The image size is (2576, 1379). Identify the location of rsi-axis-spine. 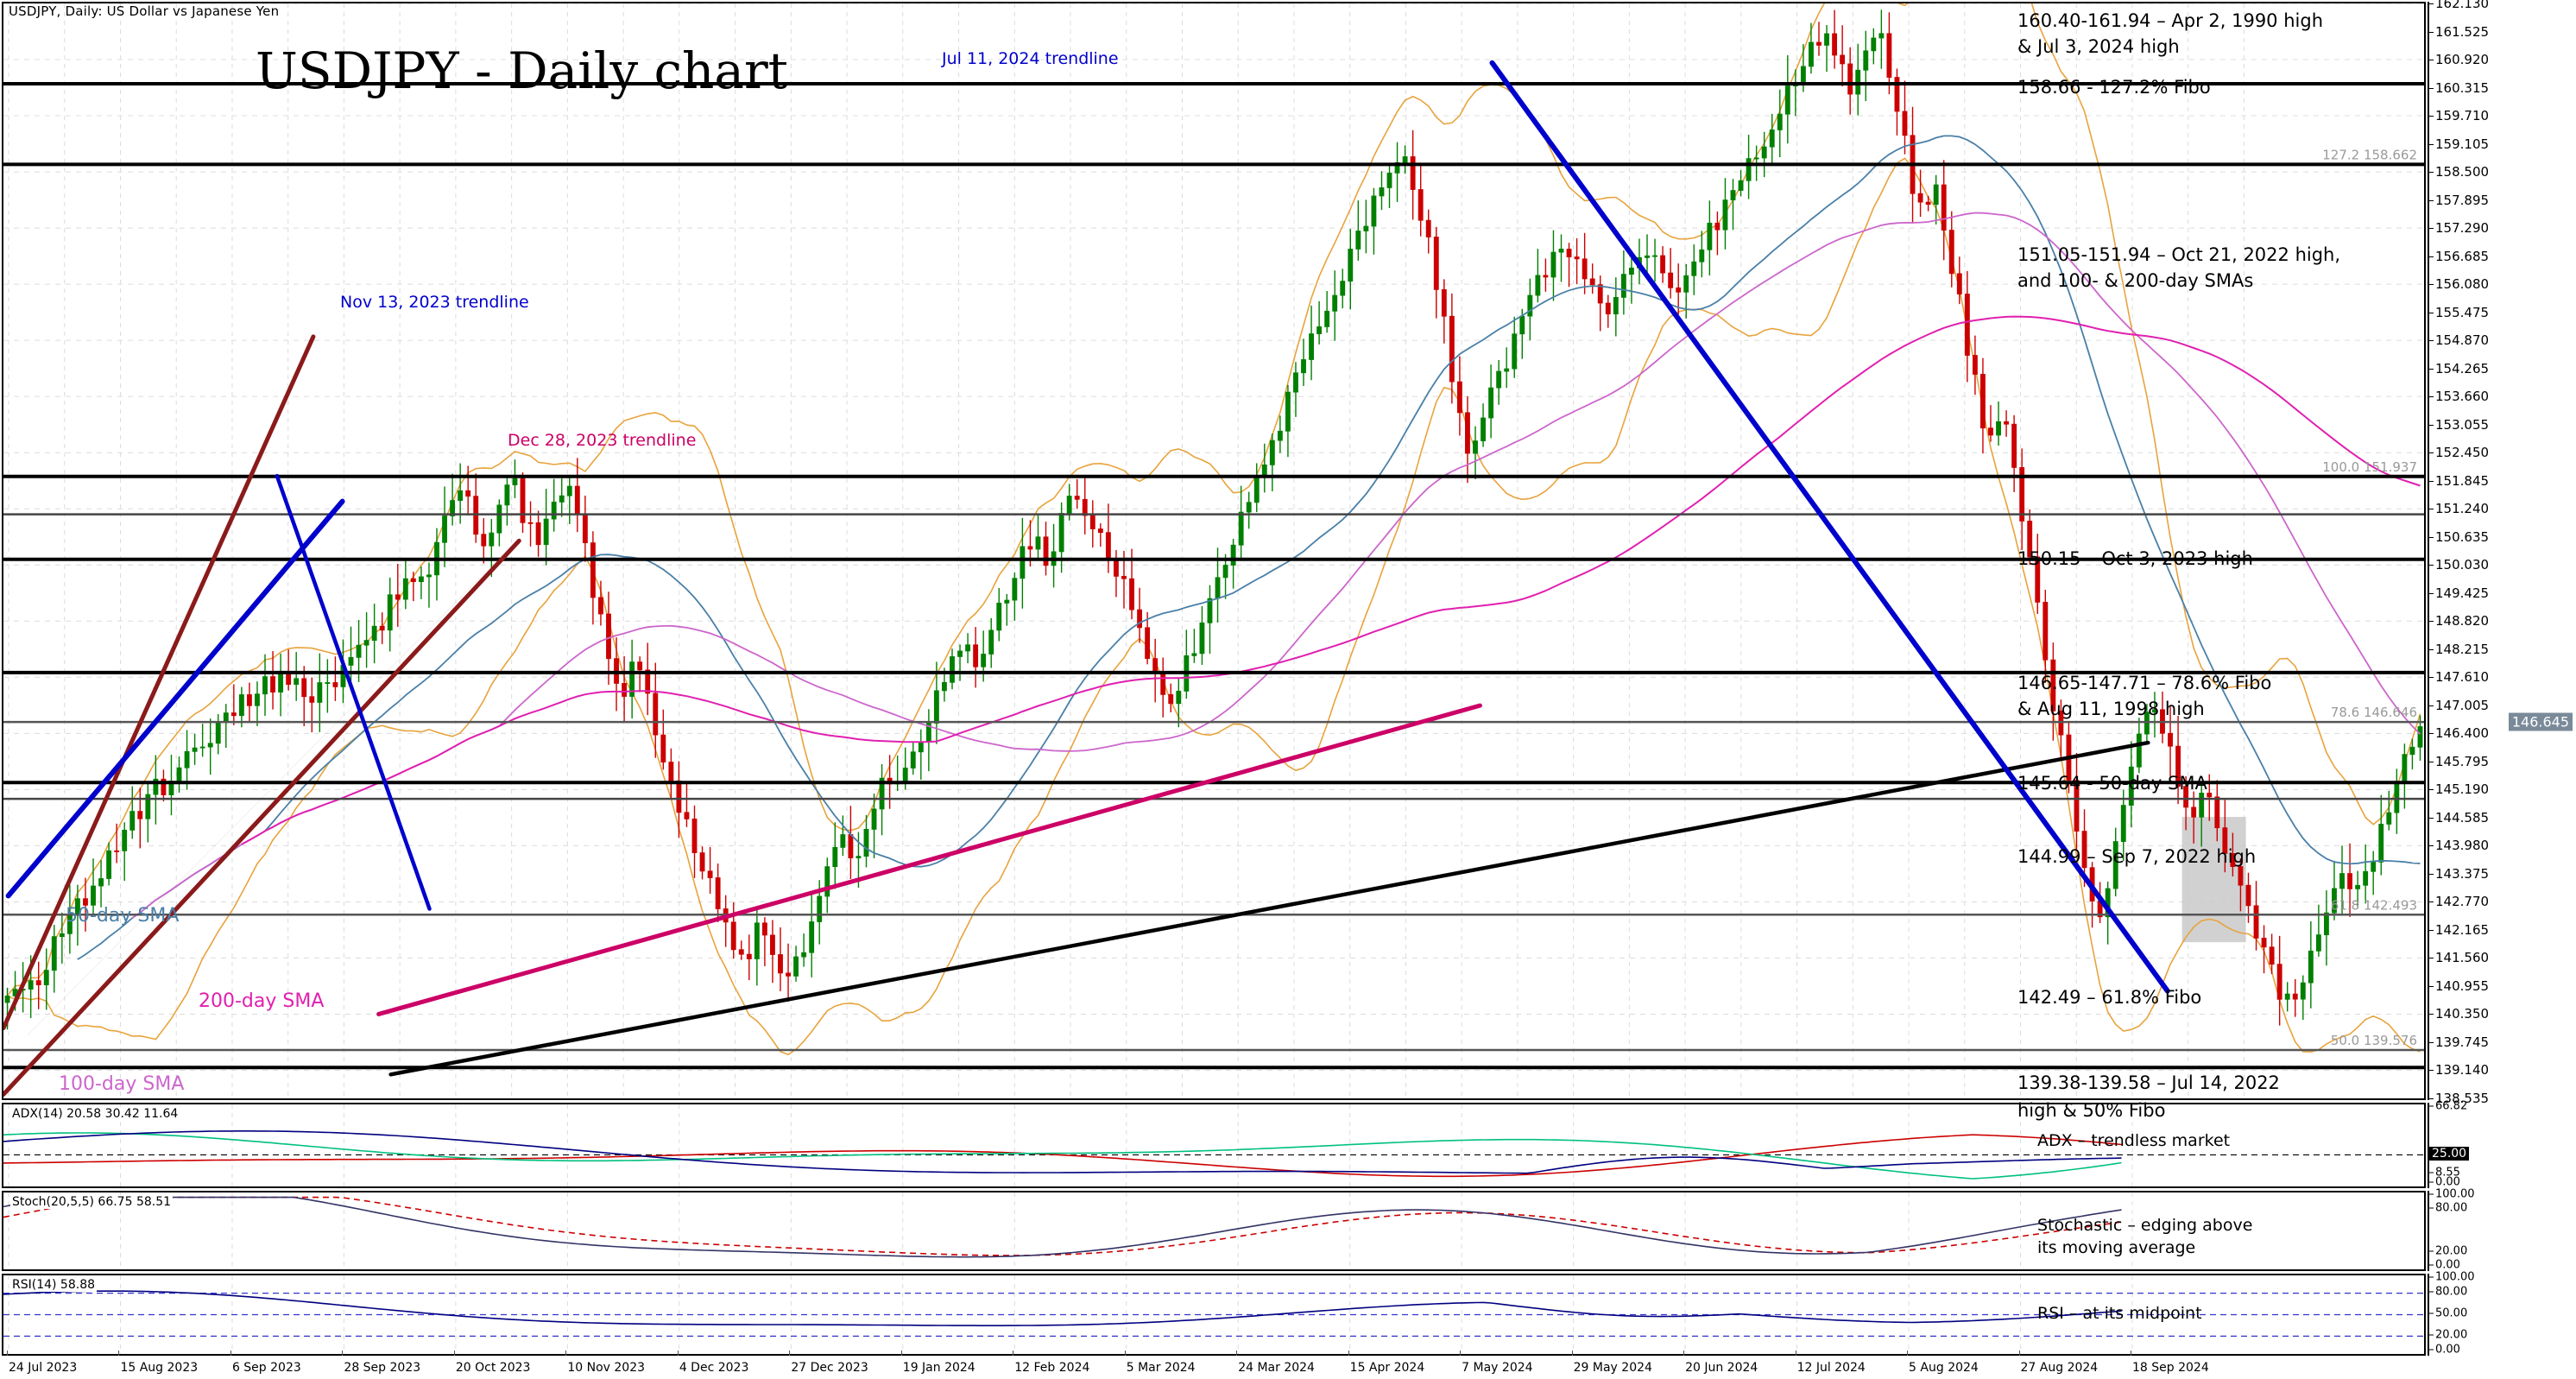
(2428, 1315).